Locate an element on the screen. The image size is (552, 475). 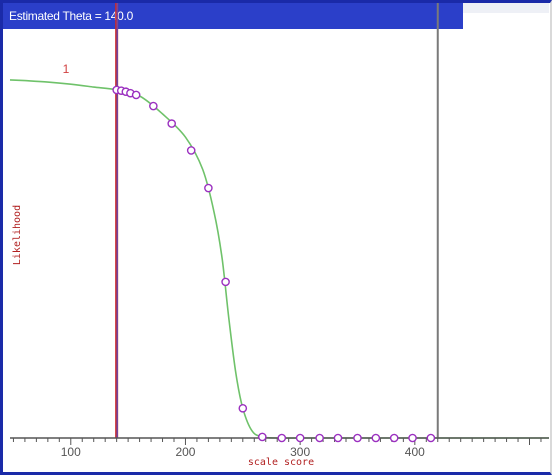
x-tick-label: 300 is located at coordinates (300, 452).